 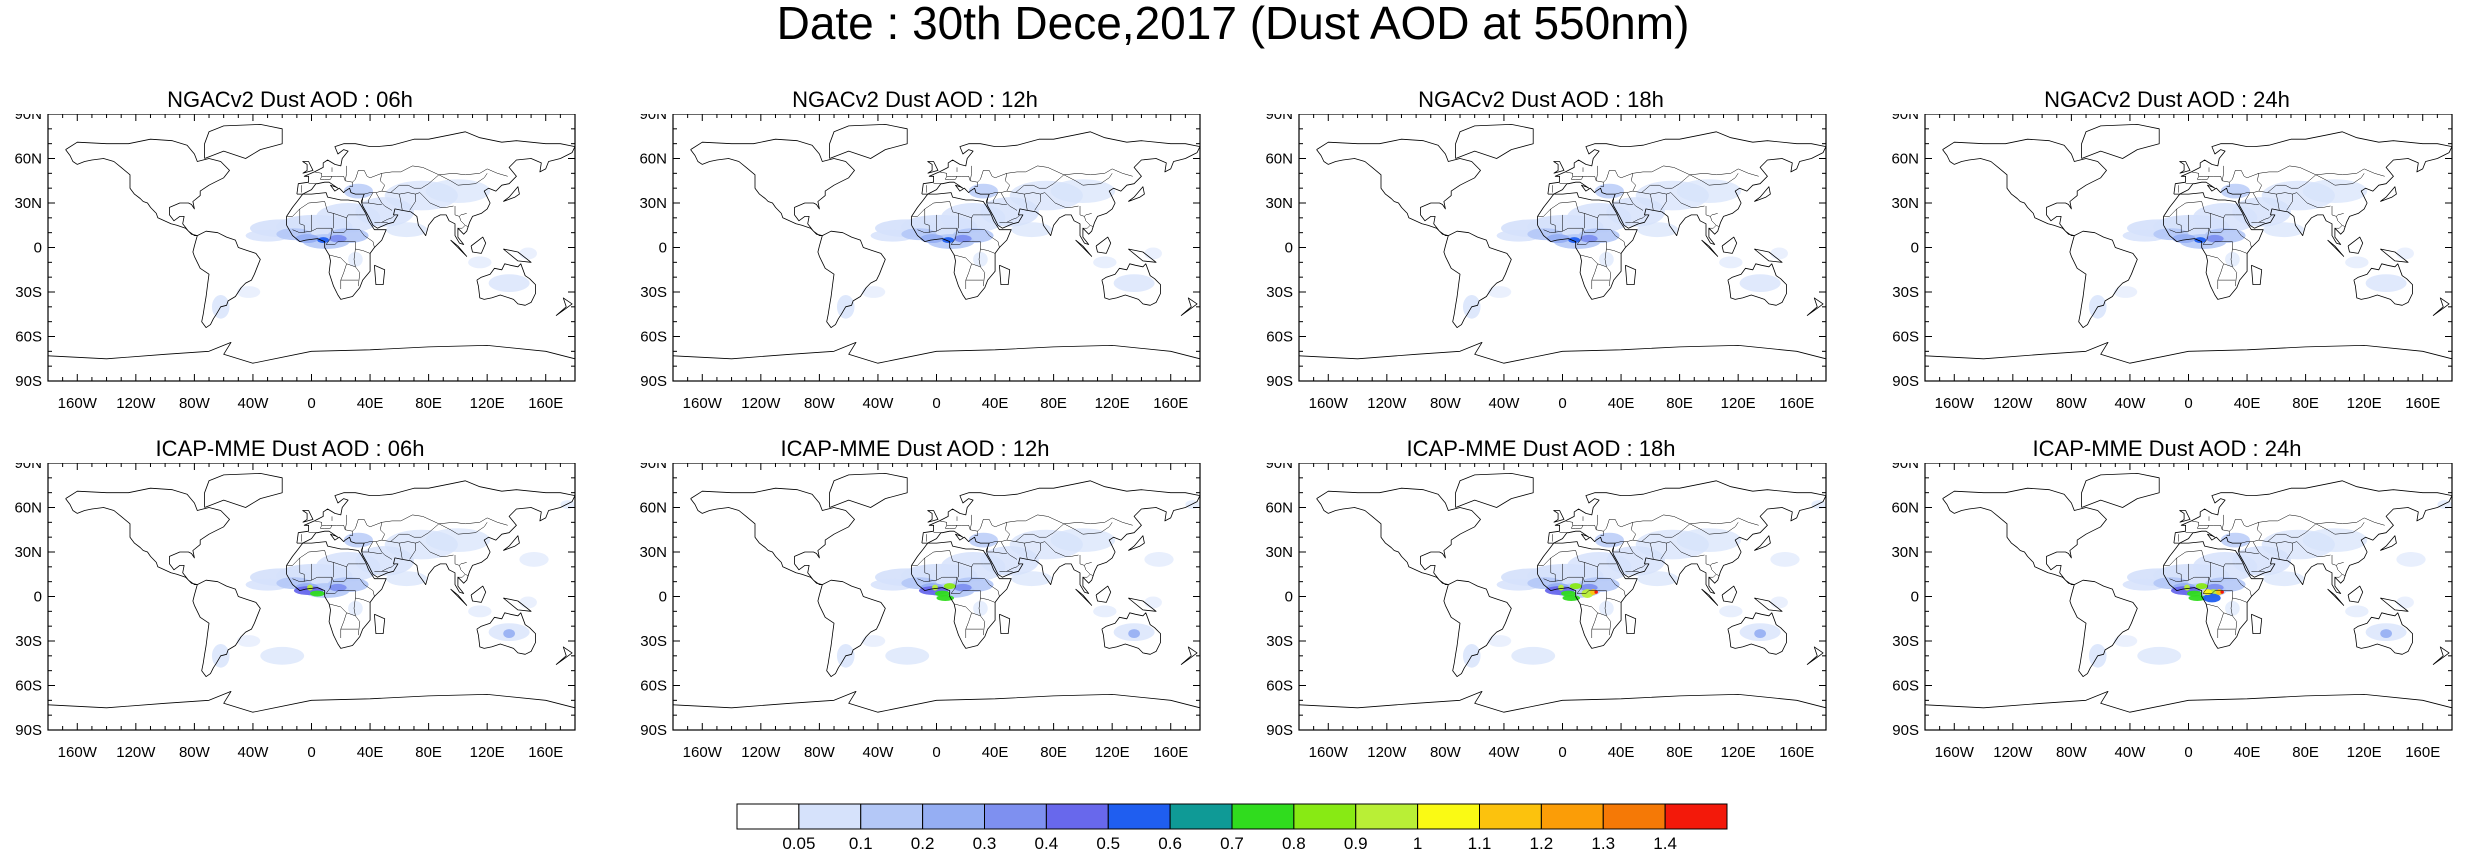 I want to click on latitude-label: 30N, so click(x=1279, y=552).